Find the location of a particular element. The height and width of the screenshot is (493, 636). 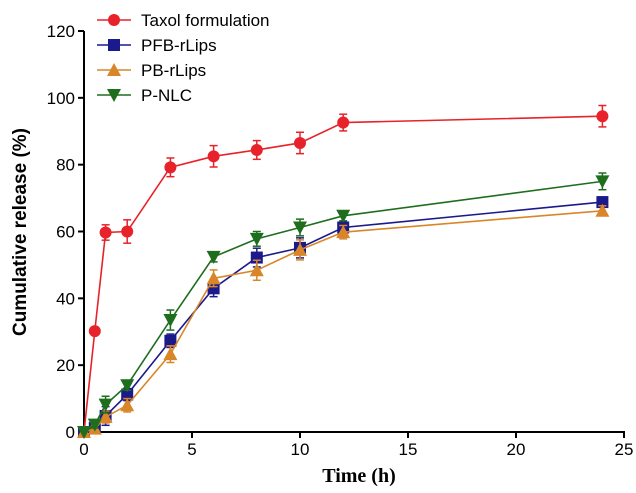

legend-label: P-NLC is located at coordinates (166, 95).